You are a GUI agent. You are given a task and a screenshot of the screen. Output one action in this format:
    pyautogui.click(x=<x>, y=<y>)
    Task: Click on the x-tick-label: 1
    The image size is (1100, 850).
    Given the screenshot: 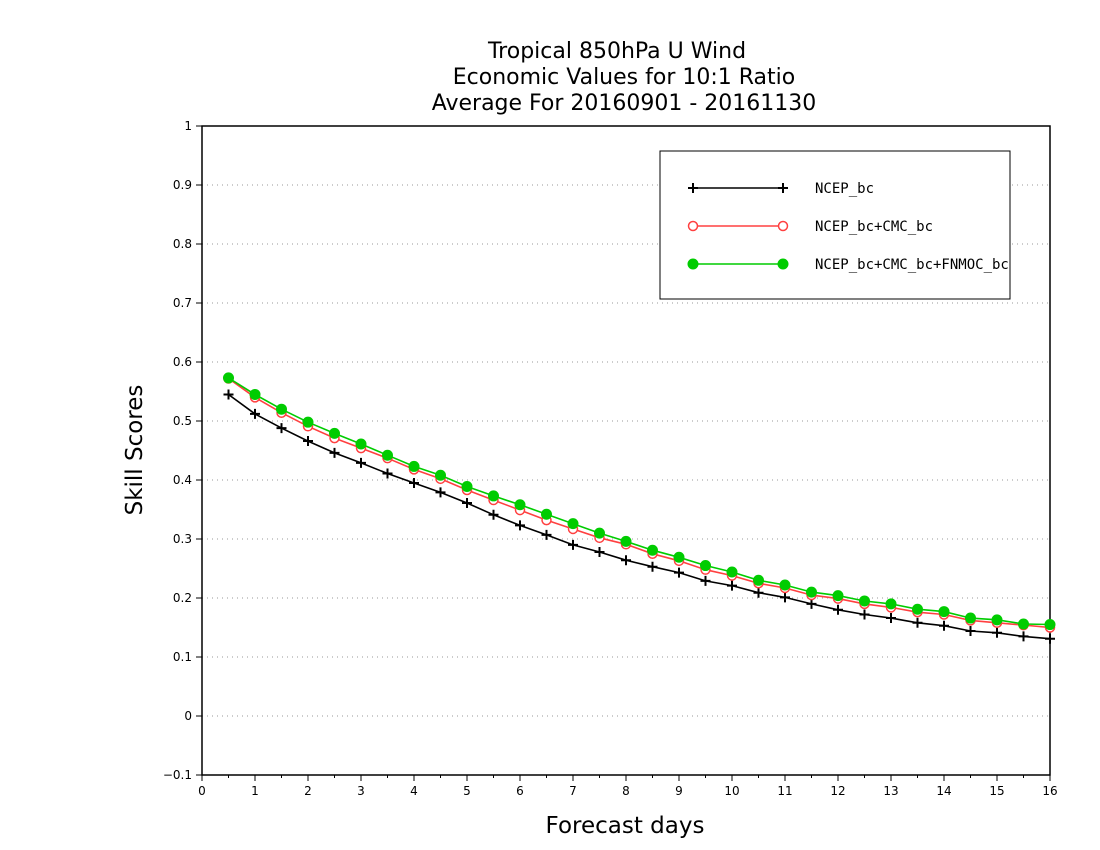 What is the action you would take?
    pyautogui.click(x=255, y=791)
    